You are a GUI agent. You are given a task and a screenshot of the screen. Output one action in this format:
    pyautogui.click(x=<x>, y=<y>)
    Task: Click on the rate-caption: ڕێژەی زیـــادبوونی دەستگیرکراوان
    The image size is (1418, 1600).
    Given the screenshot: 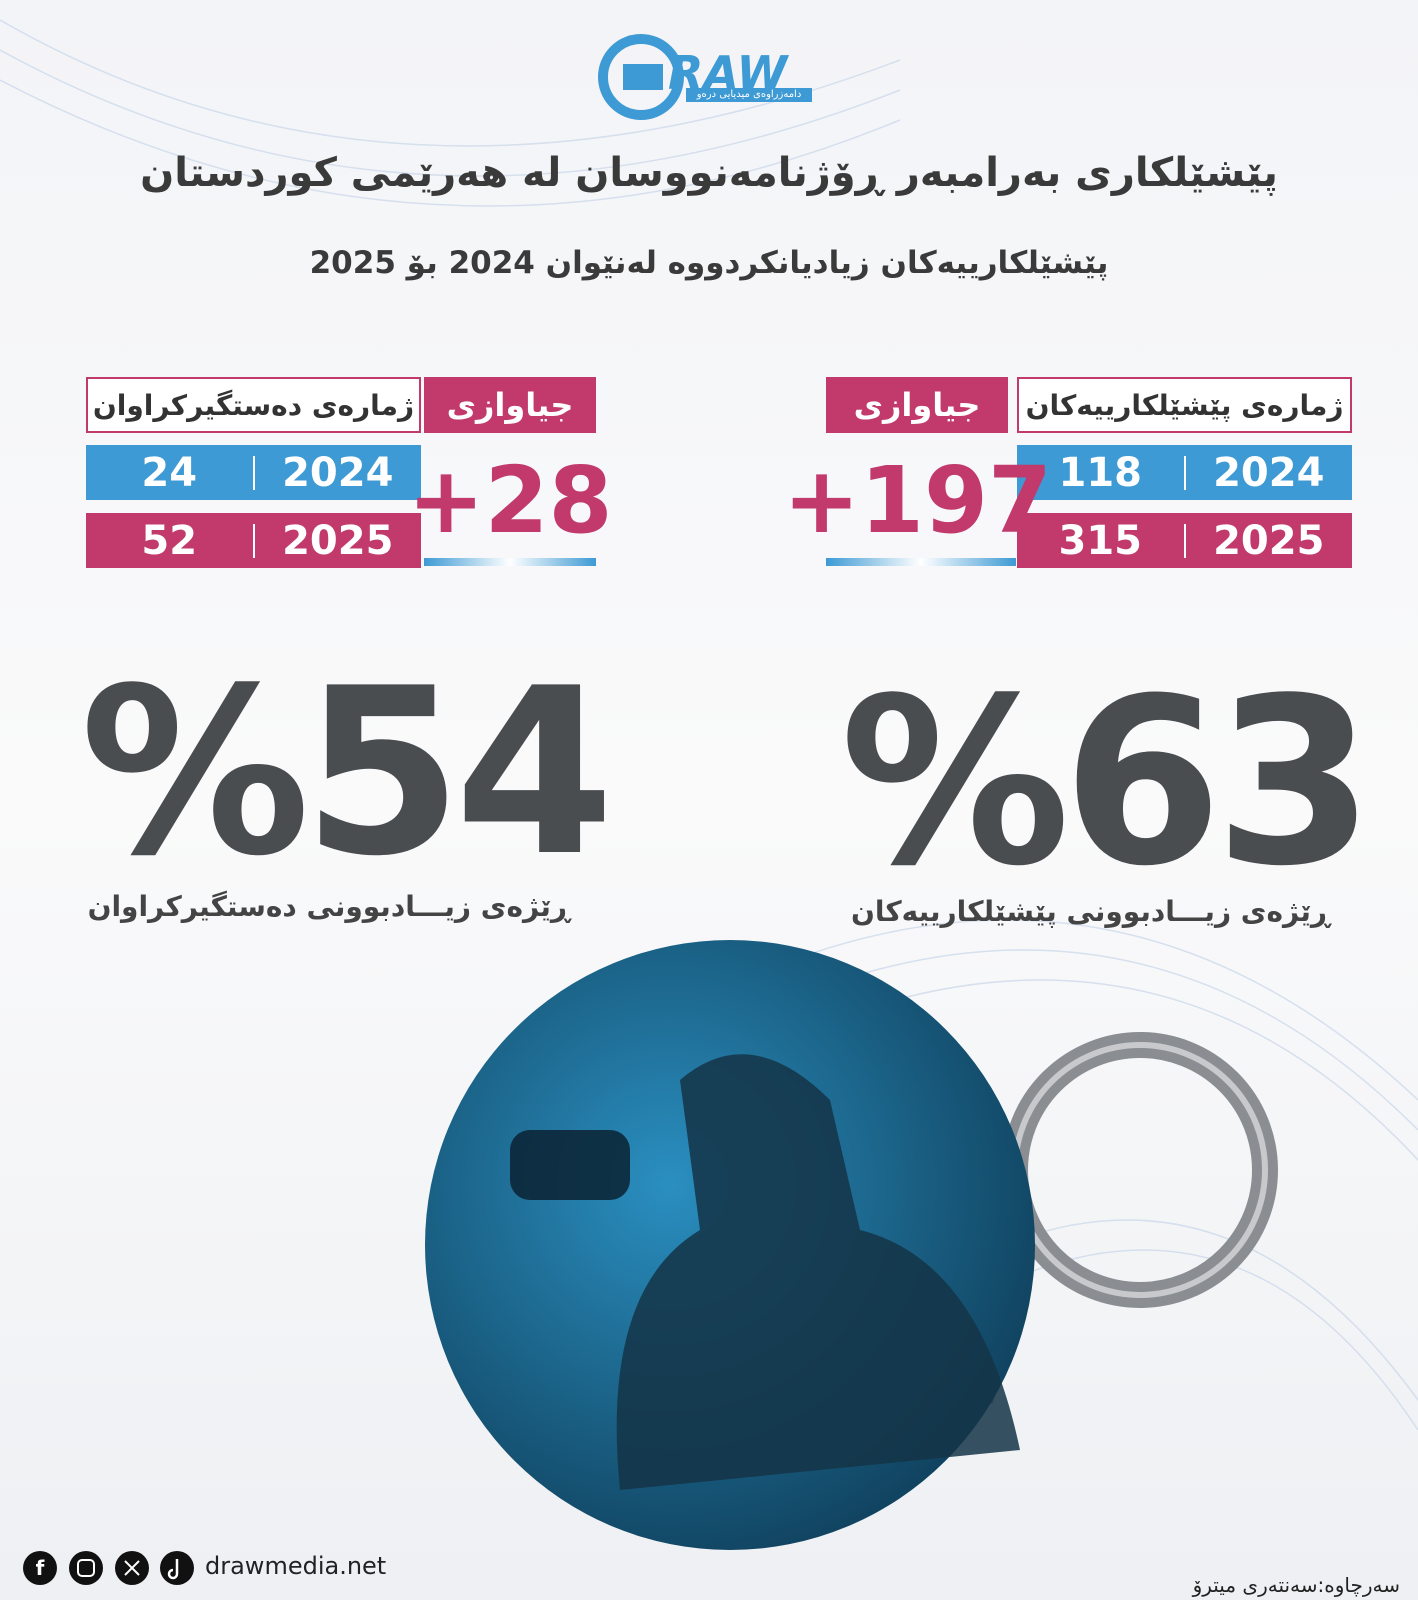 What is the action you would take?
    pyautogui.click(x=328, y=906)
    